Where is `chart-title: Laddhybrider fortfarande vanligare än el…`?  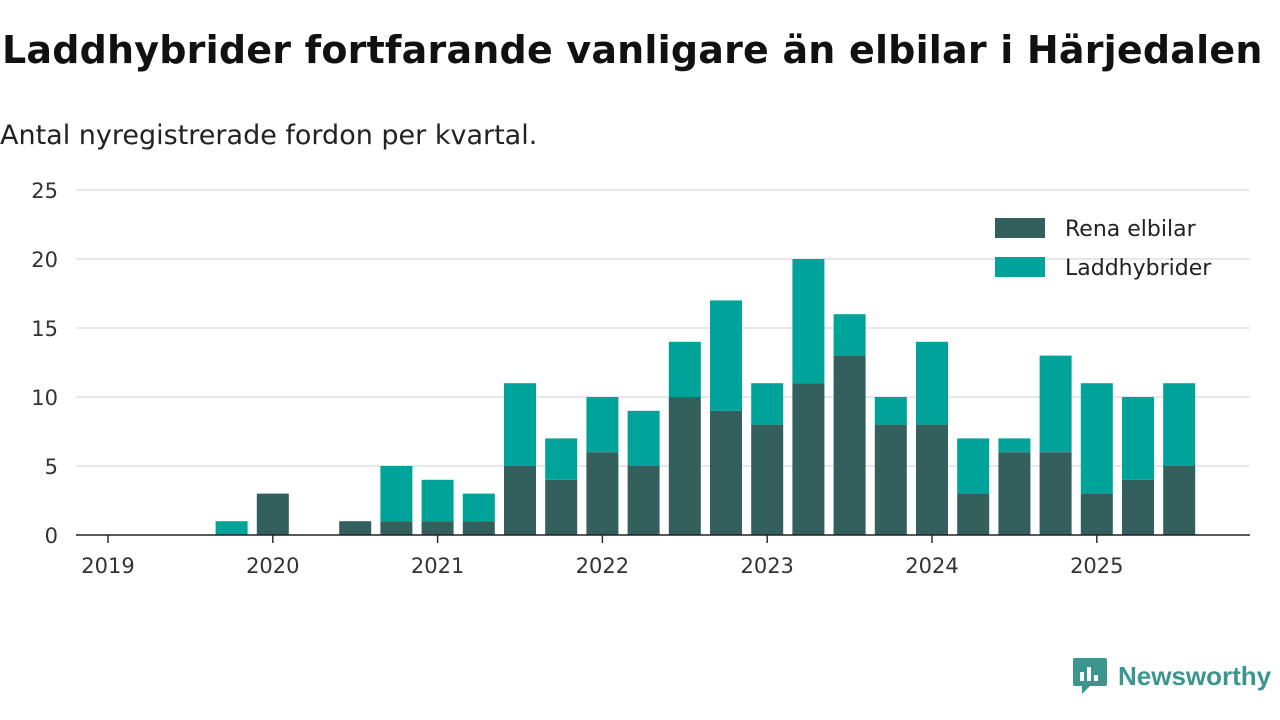 chart-title: Laddhybrider fortfarande vanligare än el… is located at coordinates (632, 50).